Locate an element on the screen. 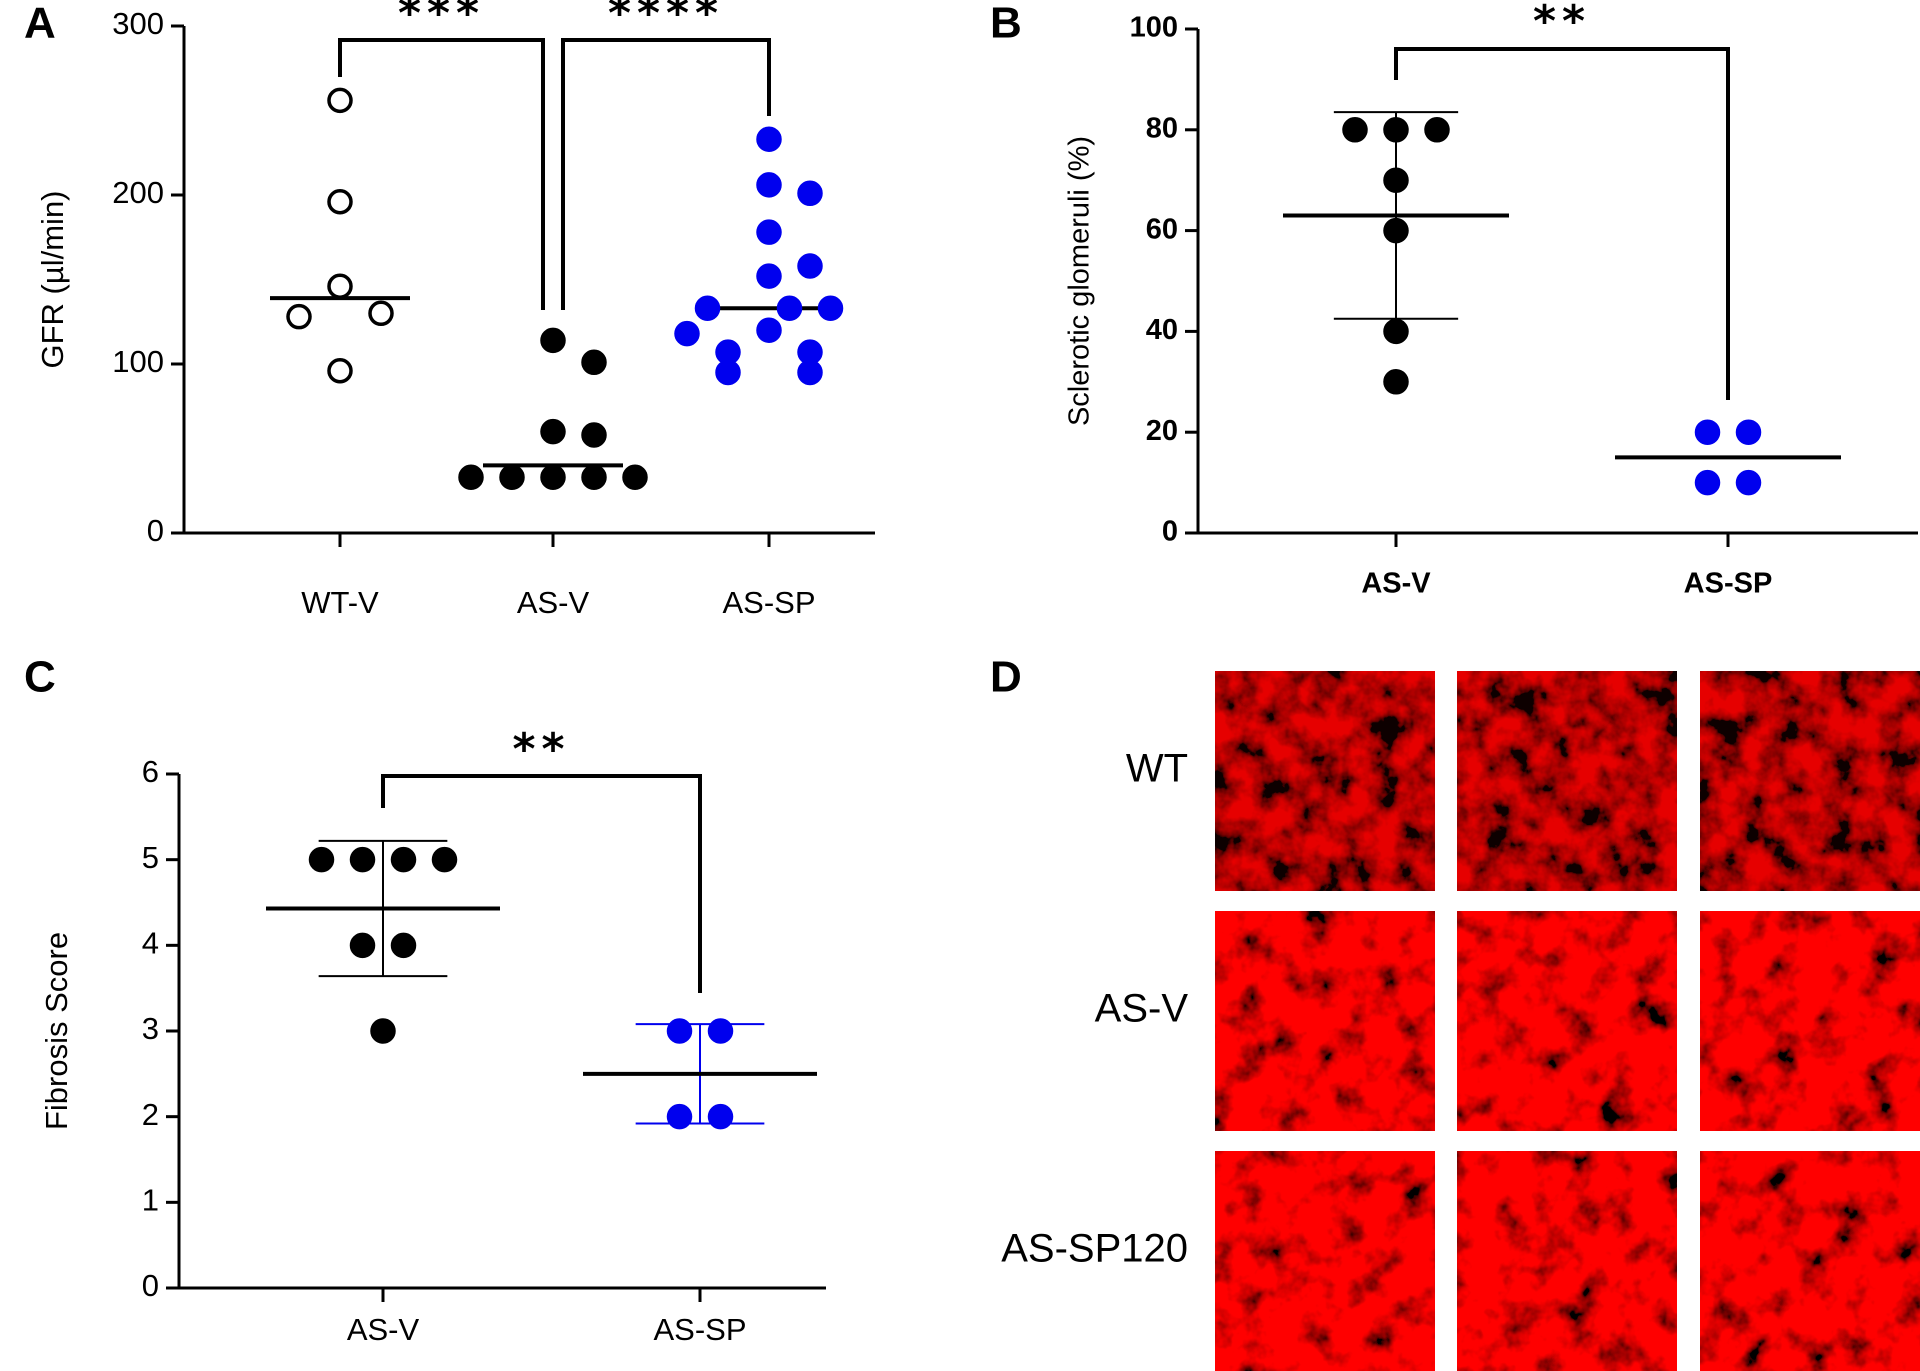  x-tick-label: WT-V is located at coordinates (340, 602).